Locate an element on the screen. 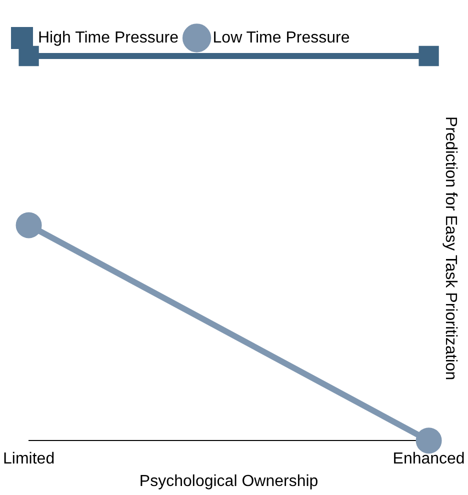 The image size is (468, 495). y-axis-title: Prediction for Easy Task Prioritization is located at coordinates (450, 248).